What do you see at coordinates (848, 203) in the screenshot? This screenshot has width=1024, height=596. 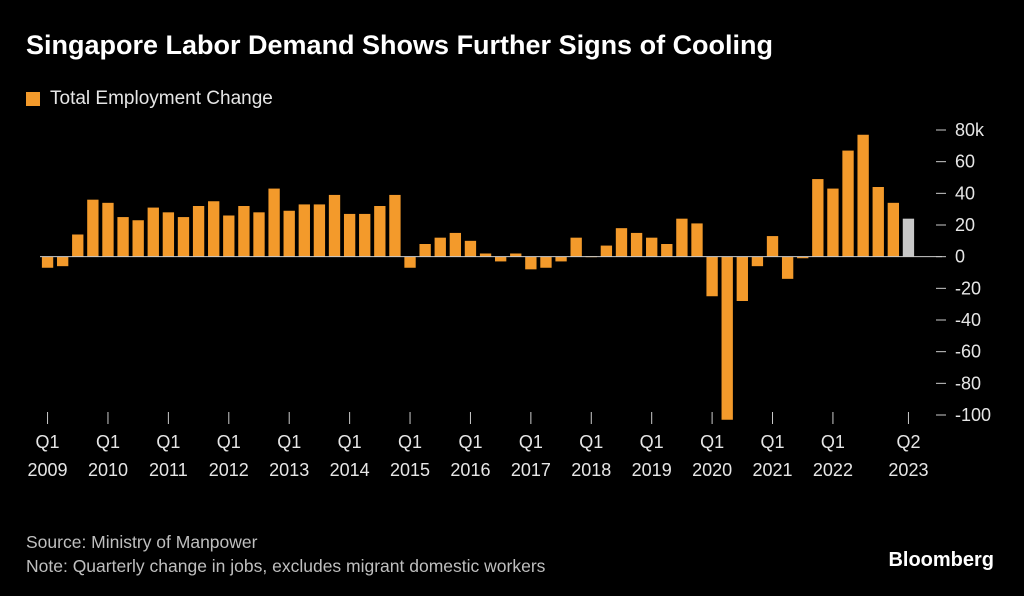 I see `bar-q2-2022` at bounding box center [848, 203].